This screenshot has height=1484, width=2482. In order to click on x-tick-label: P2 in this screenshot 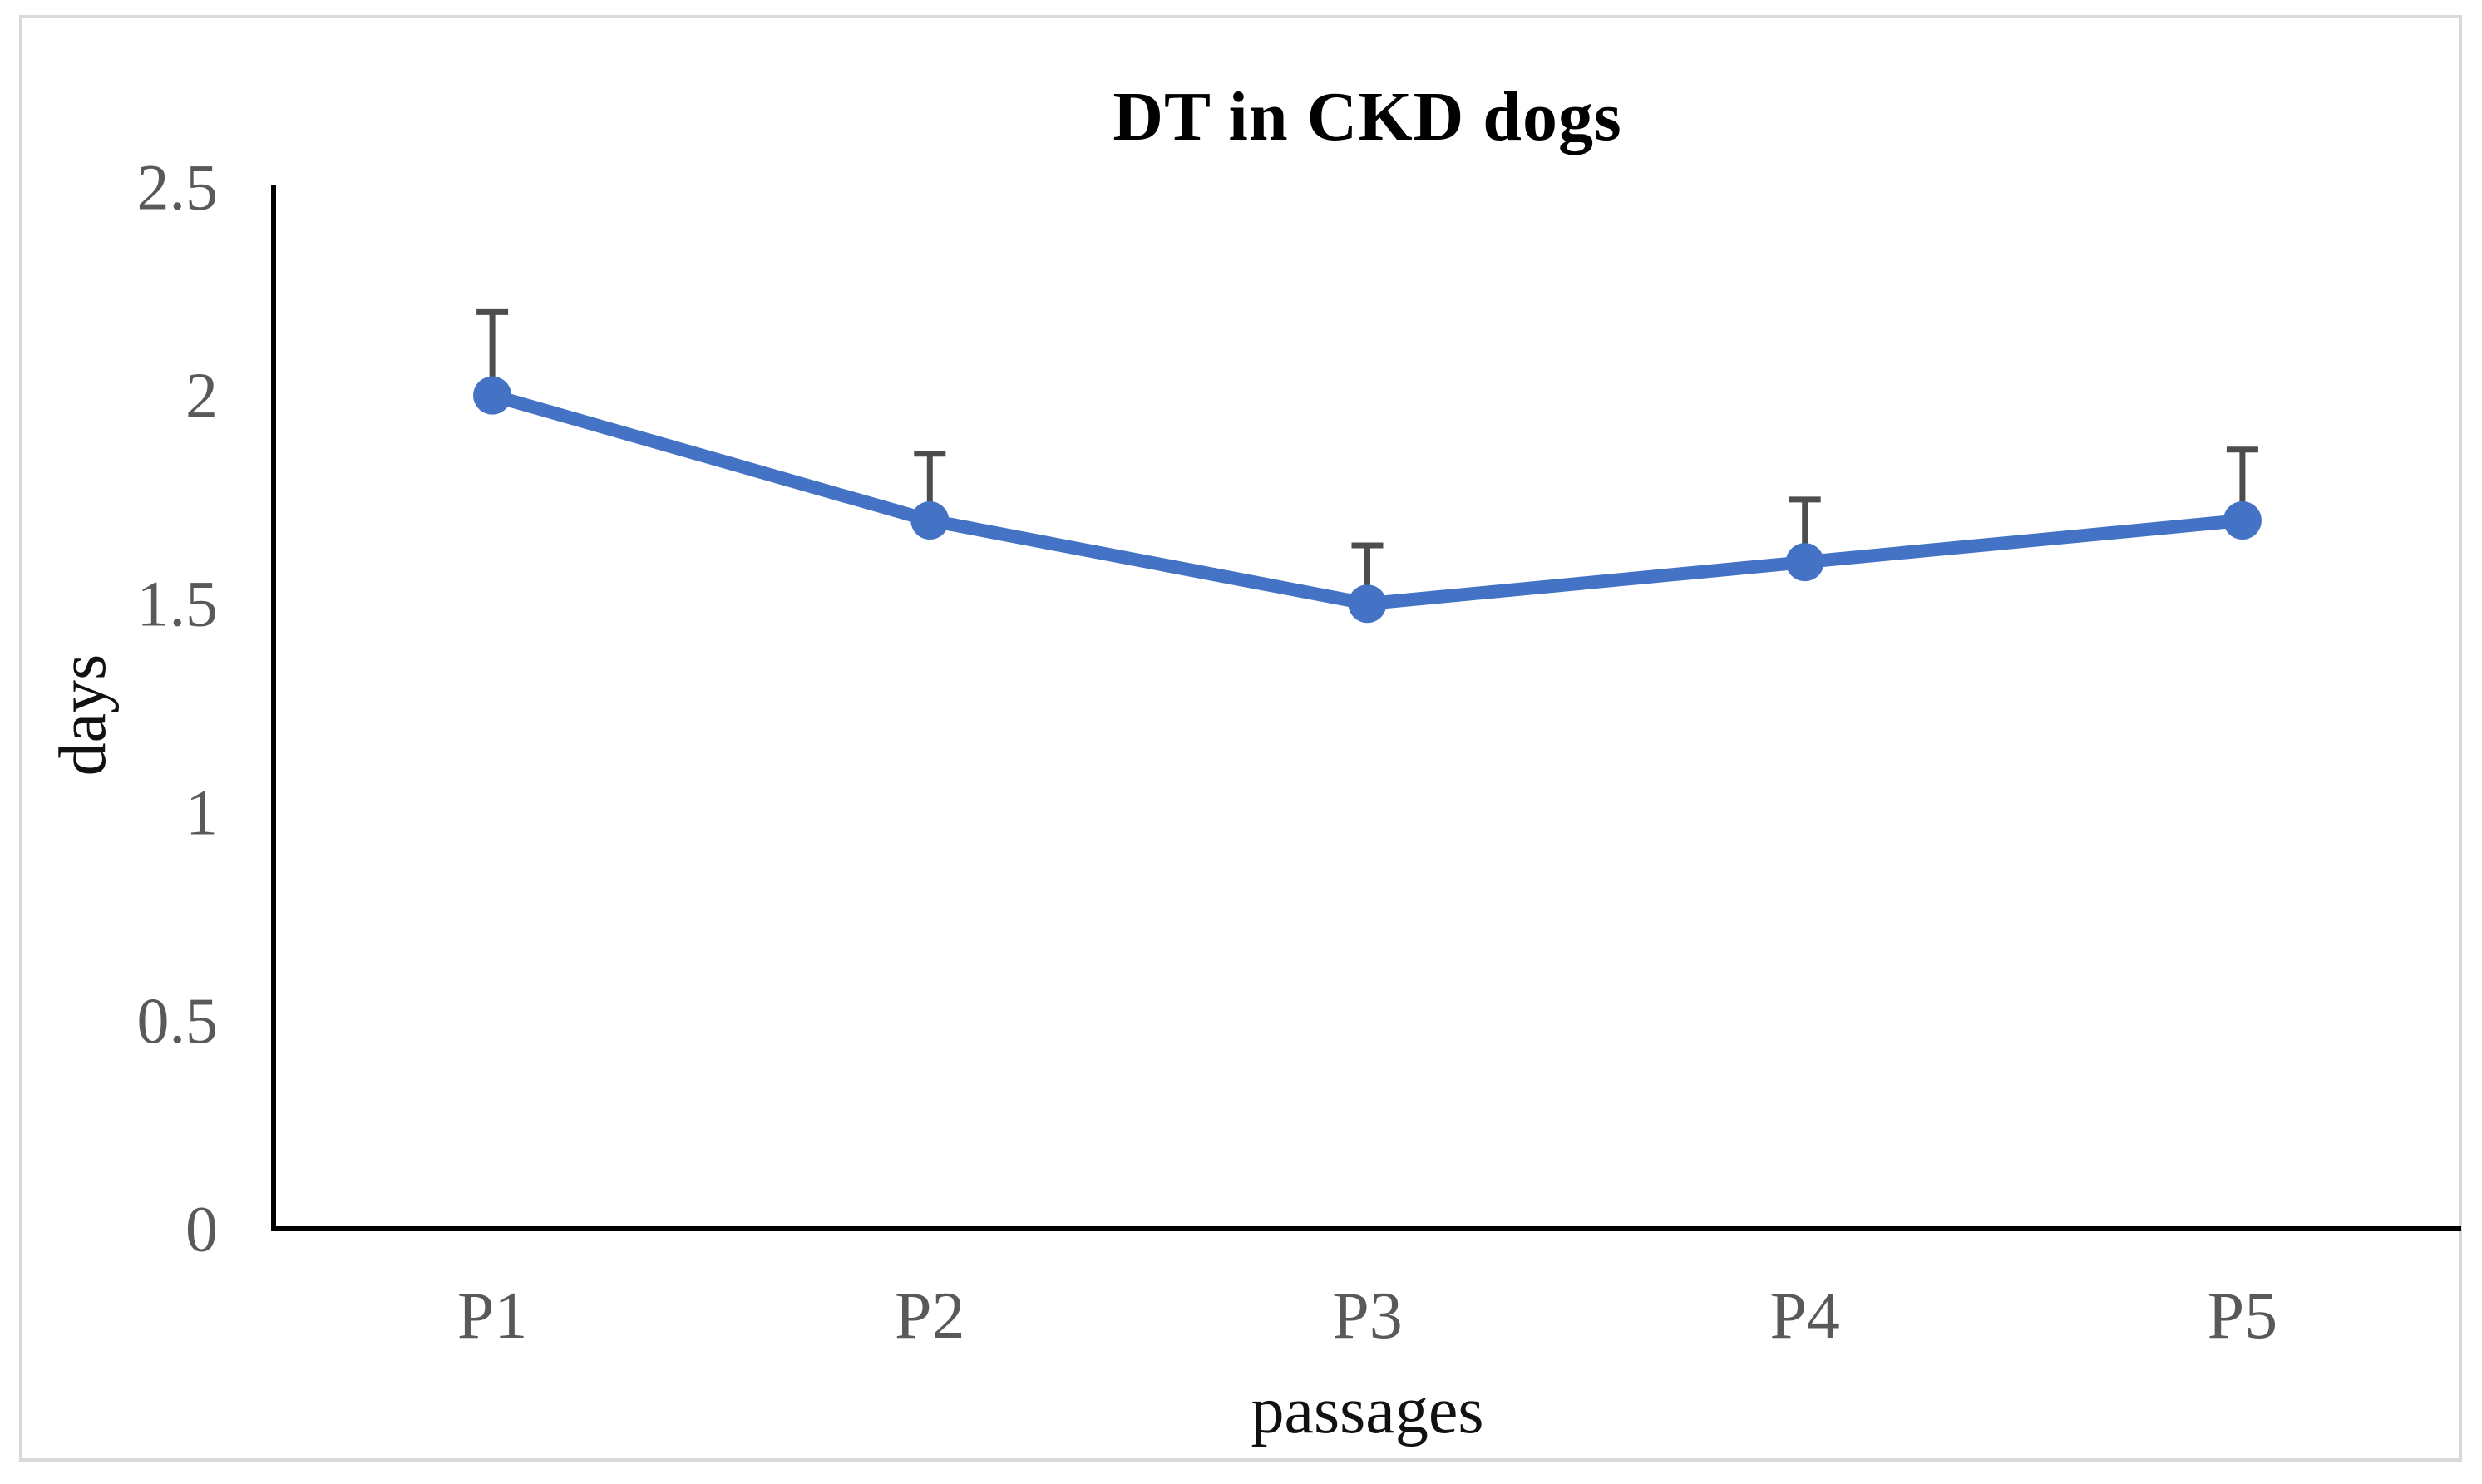, I will do `click(930, 1316)`.